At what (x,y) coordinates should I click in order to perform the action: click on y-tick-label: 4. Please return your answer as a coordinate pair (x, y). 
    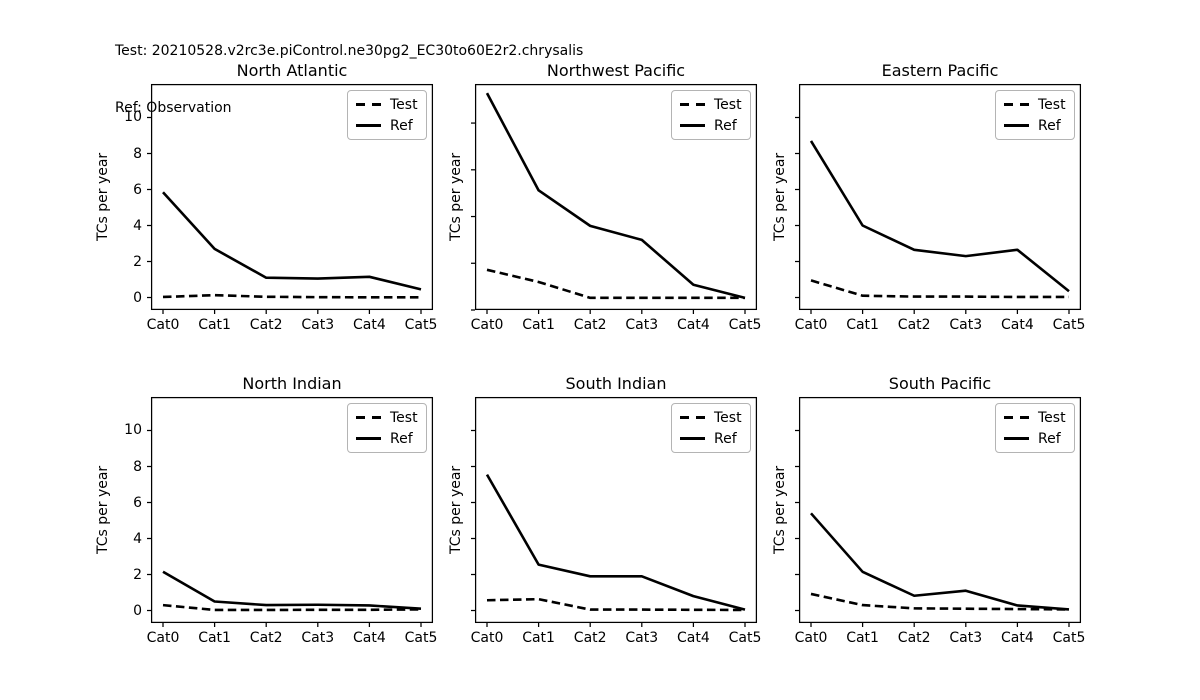
    Looking at the image, I should click on (137, 538).